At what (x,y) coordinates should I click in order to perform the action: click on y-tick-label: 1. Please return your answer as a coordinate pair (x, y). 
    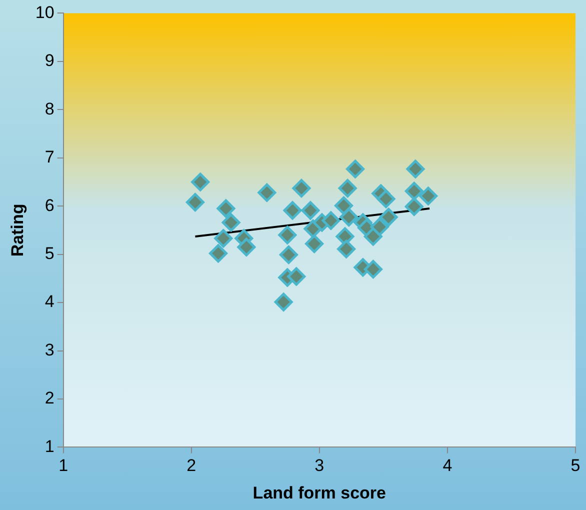
    Looking at the image, I should click on (49, 446).